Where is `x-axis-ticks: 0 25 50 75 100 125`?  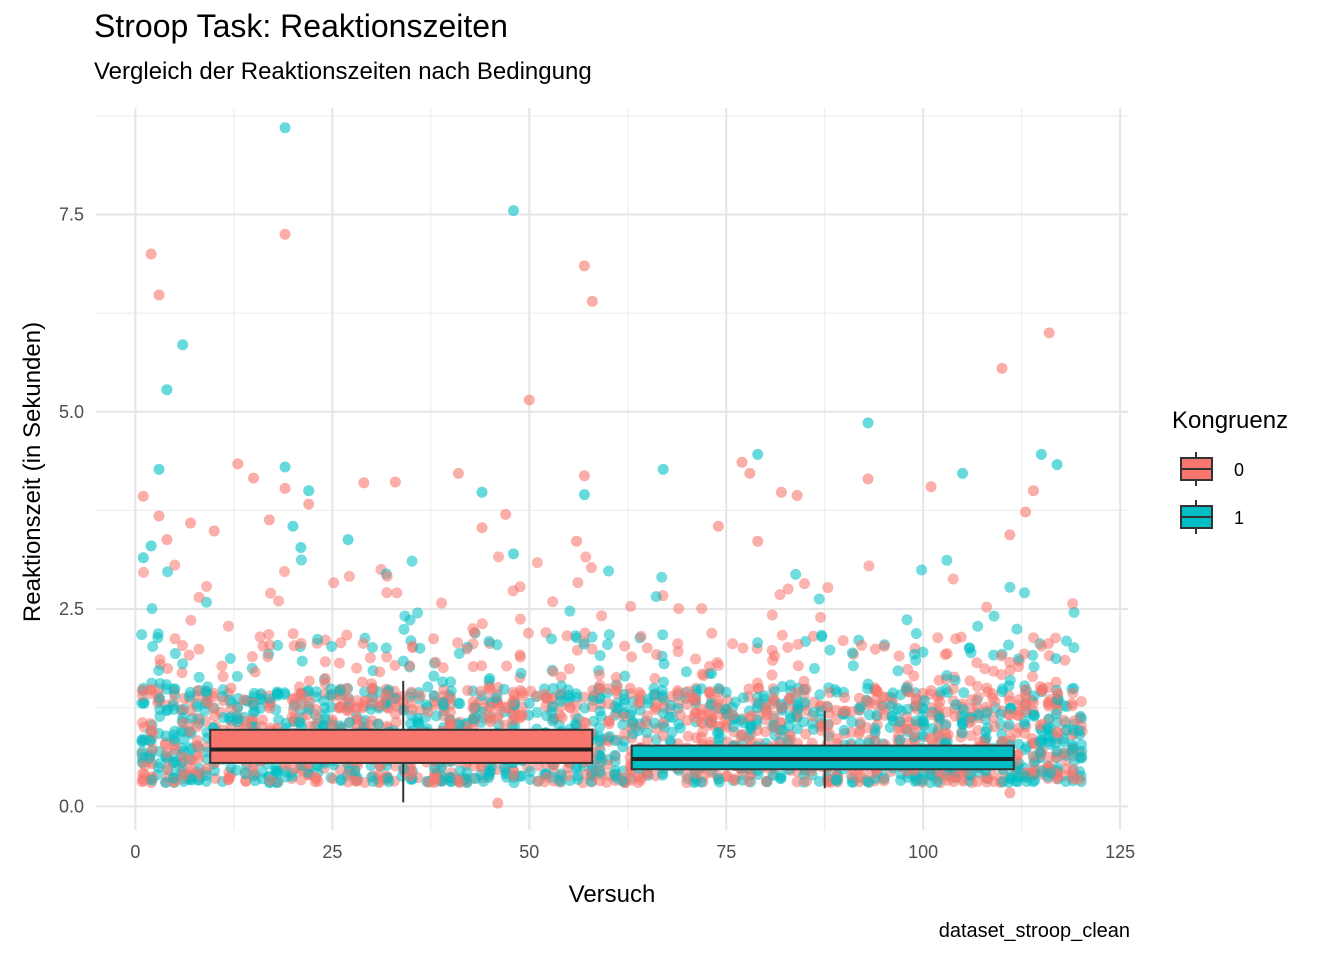 x-axis-ticks: 0 25 50 75 100 125 is located at coordinates (632, 852).